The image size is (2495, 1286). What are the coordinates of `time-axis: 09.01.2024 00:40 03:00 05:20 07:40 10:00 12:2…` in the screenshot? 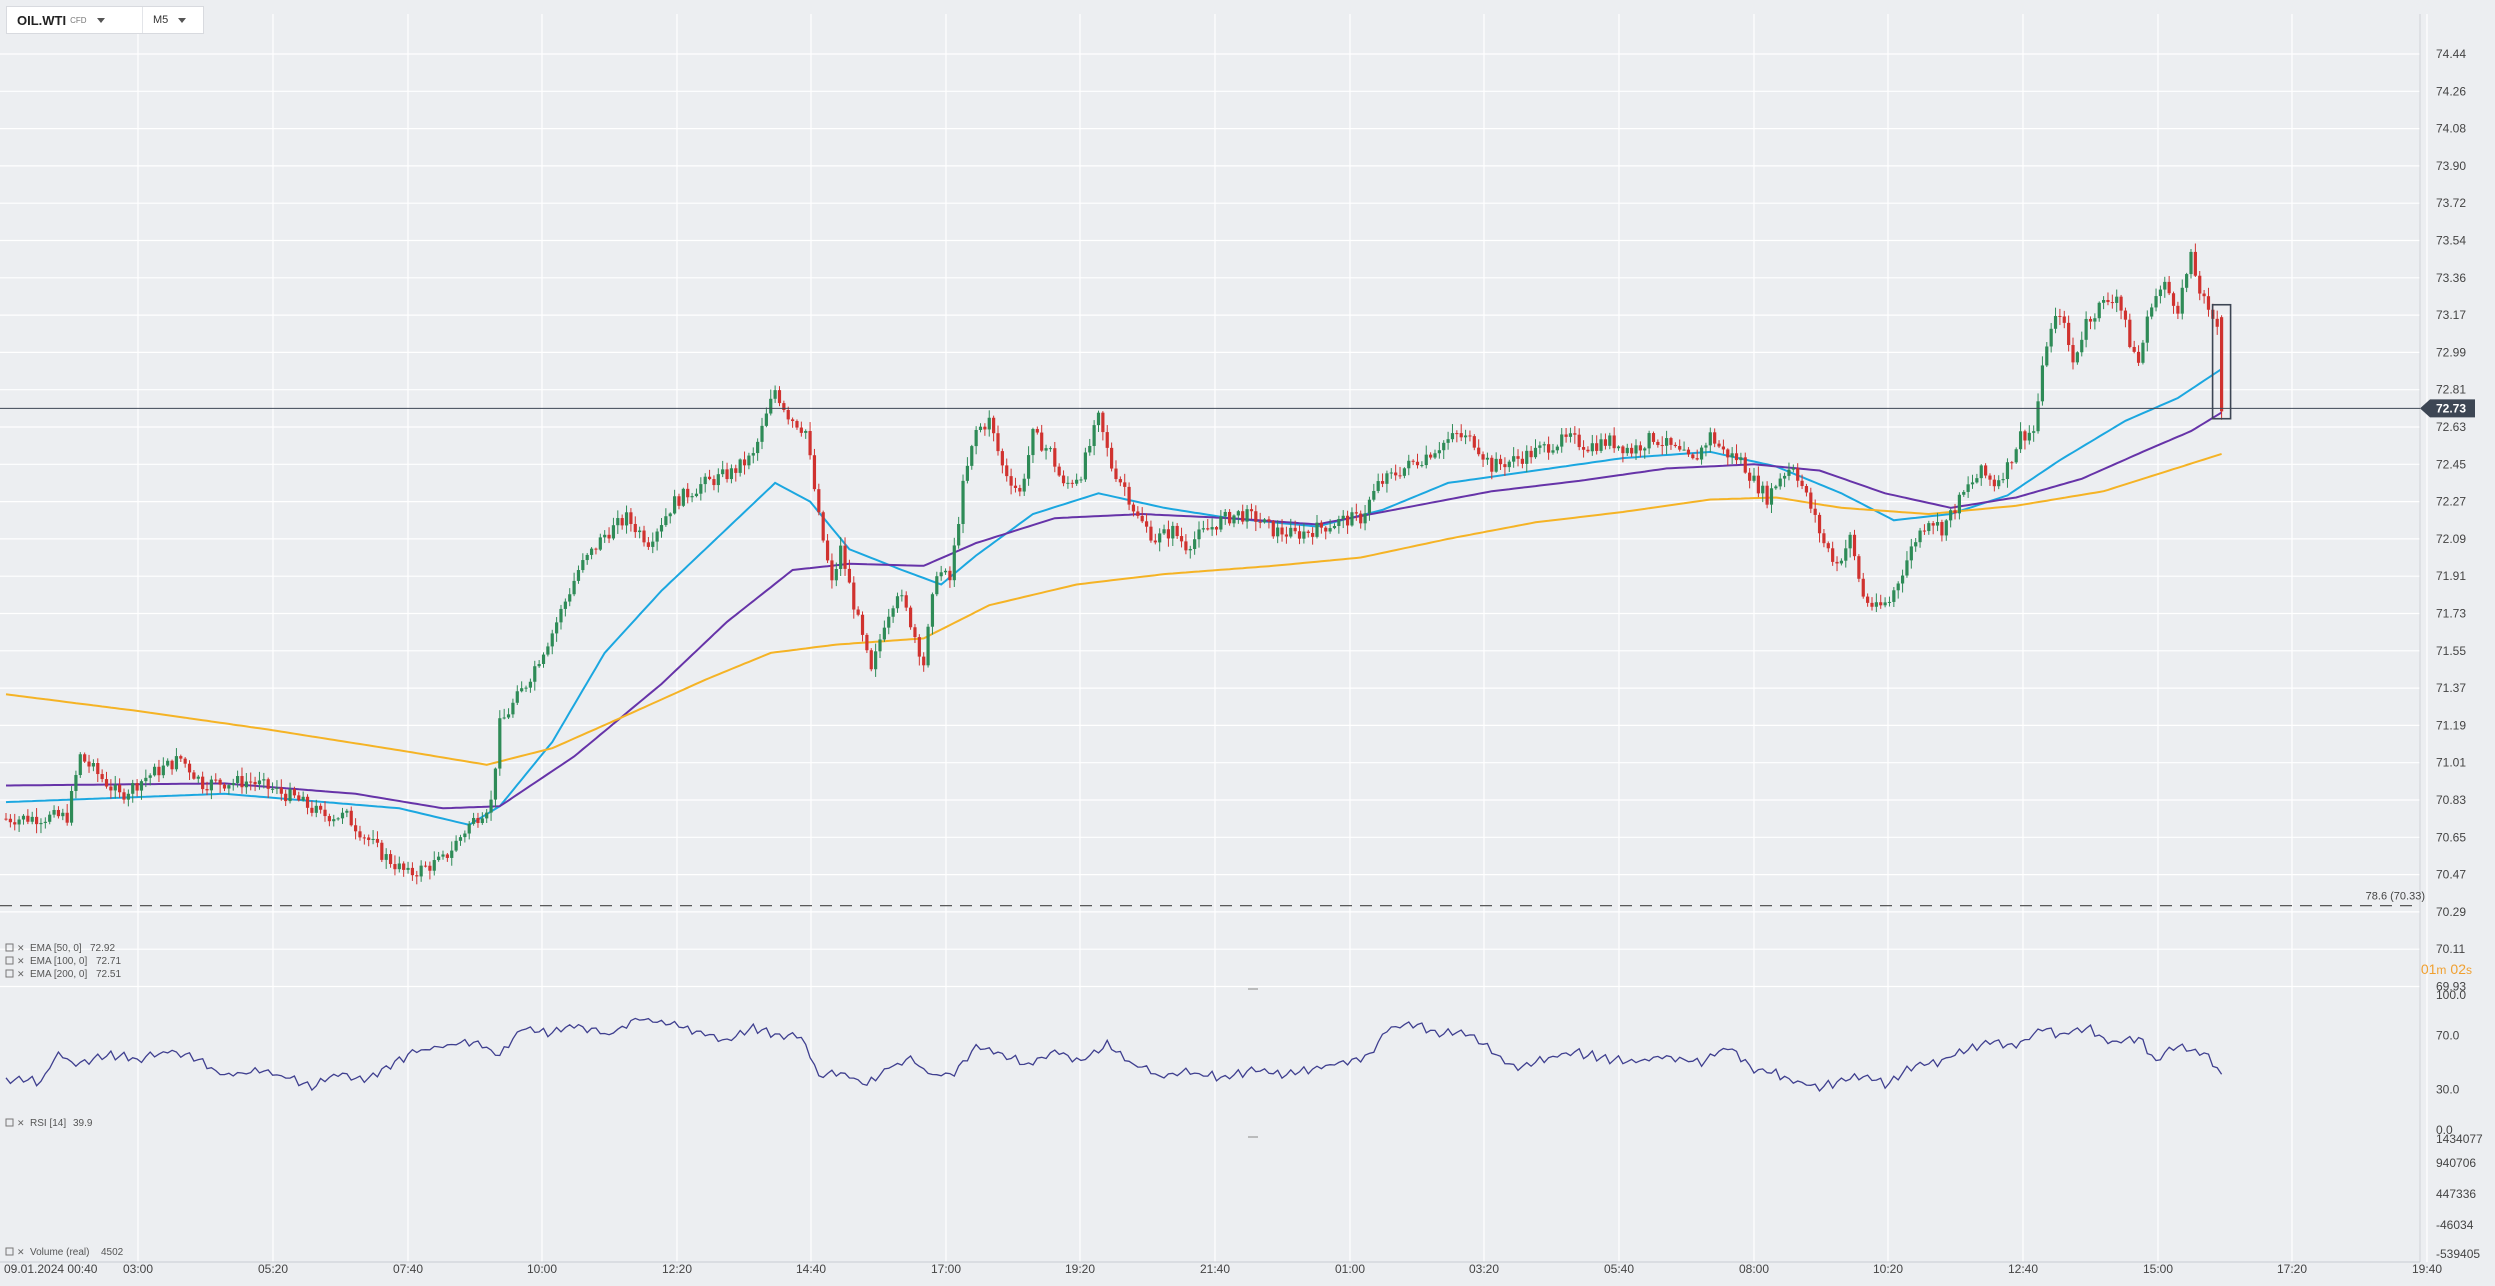 It's located at (1223, 1269).